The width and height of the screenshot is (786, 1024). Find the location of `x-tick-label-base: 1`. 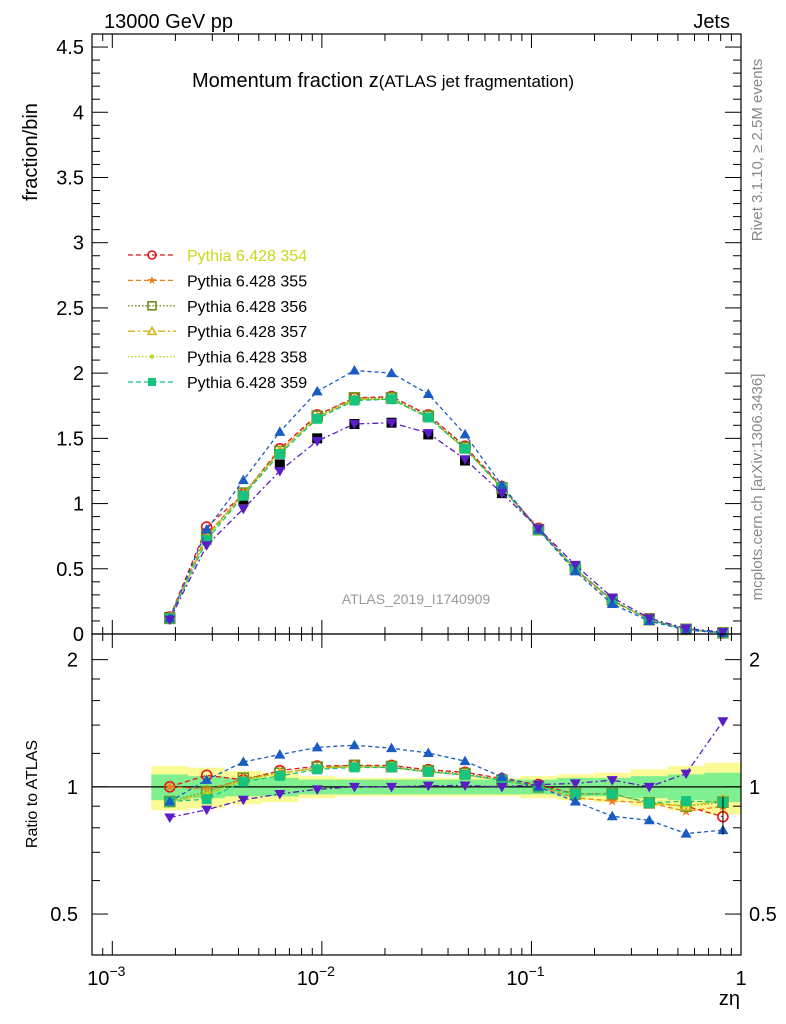

x-tick-label-base: 1 is located at coordinates (740, 979).